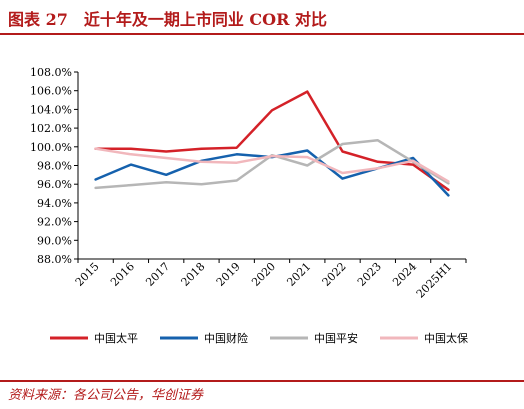  I want to click on y-tick-label: 106.0%, so click(51, 91).